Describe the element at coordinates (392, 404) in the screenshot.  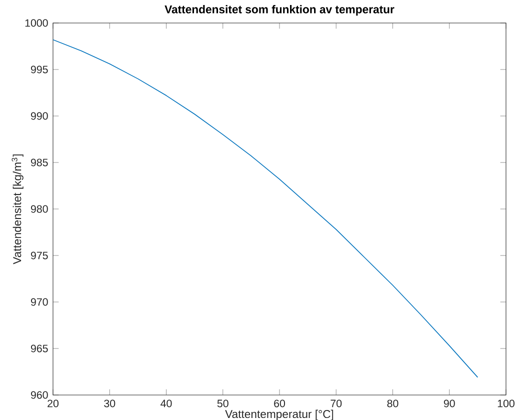
I see `x-tick-label: 80` at that location.